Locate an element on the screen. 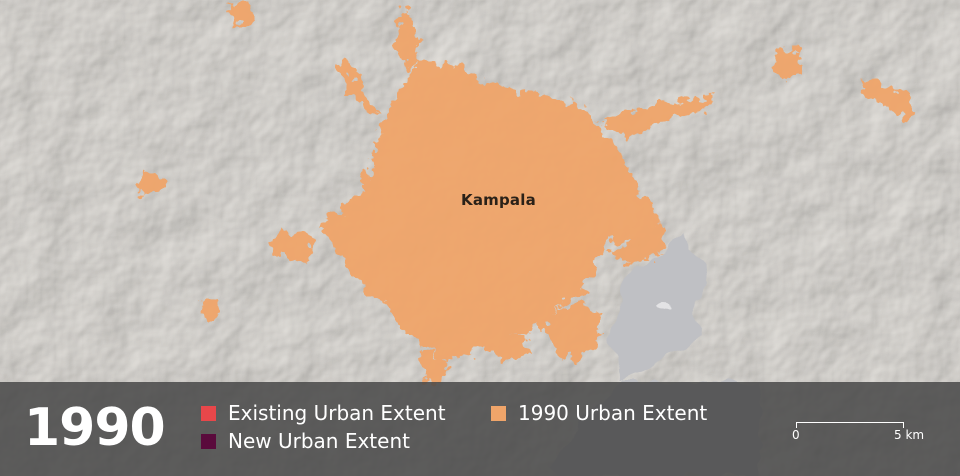 Image resolution: width=960 pixels, height=476 pixels. legend-label-existing: Existing Urban Extent is located at coordinates (337, 413).